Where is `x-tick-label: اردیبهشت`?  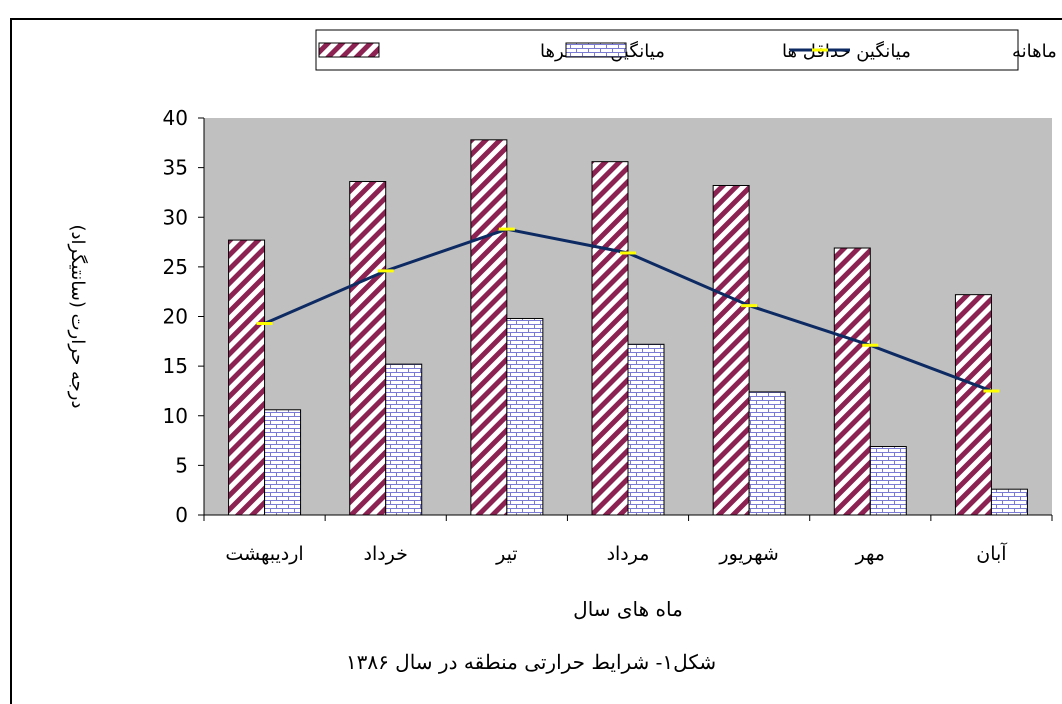
x-tick-label: اردیبهشت is located at coordinates (264, 554).